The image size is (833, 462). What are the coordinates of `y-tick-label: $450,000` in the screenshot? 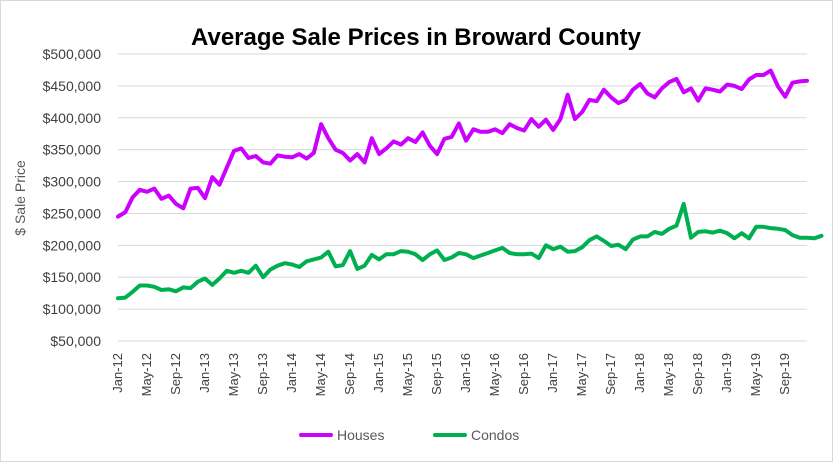 It's located at (72, 86).